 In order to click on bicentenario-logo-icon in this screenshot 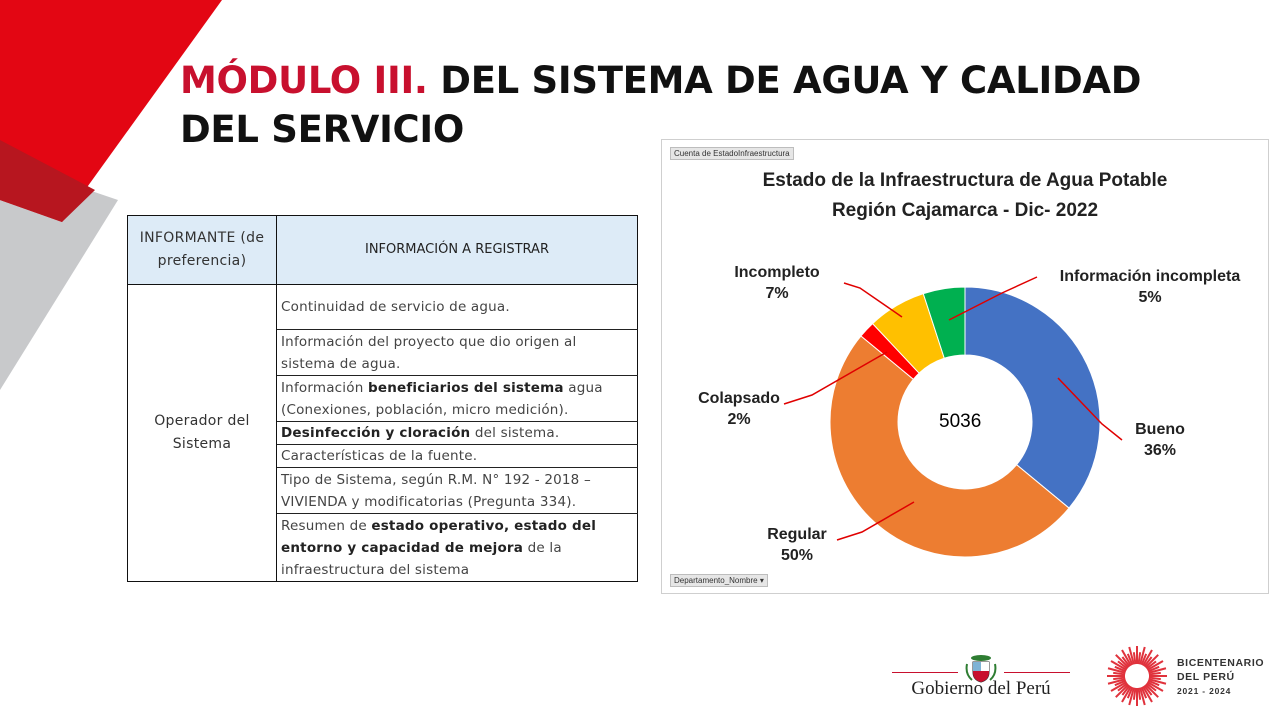, I will do `click(1137, 676)`.